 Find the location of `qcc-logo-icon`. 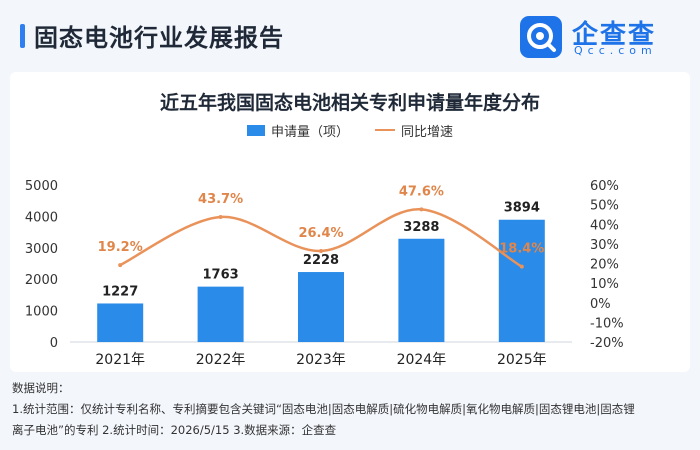

qcc-logo-icon is located at coordinates (541, 37).